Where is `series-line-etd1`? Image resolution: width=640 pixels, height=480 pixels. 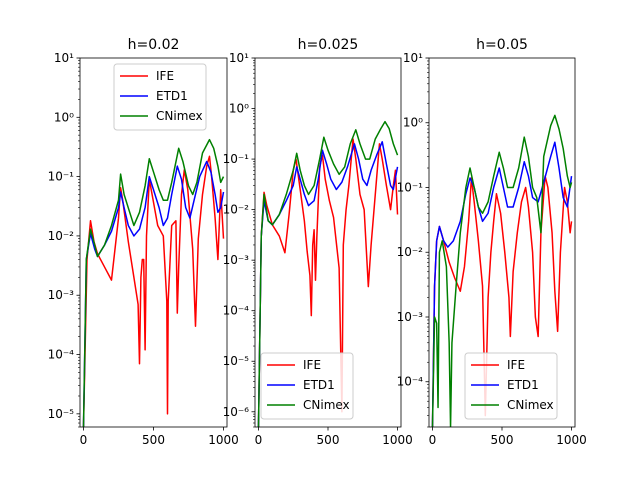 series-line-etd1 is located at coordinates (502, 284).